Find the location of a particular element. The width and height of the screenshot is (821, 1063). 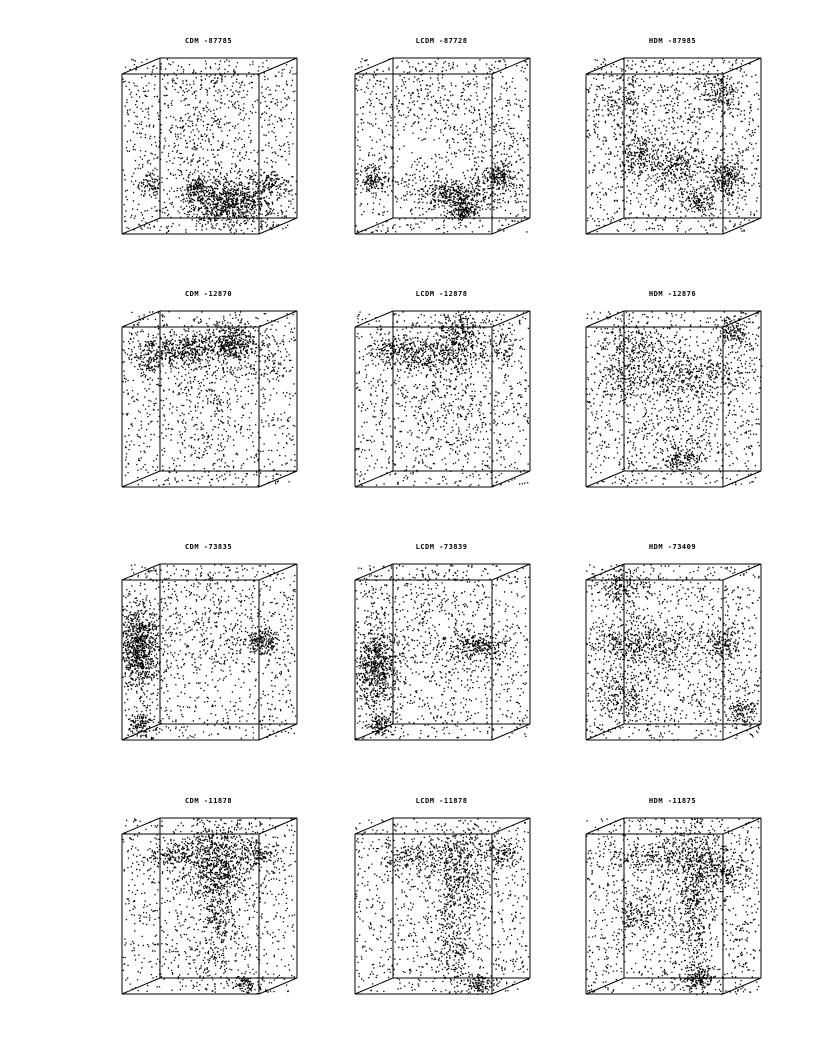

panel-title: LCDM -12878 is located at coordinates (441, 294).